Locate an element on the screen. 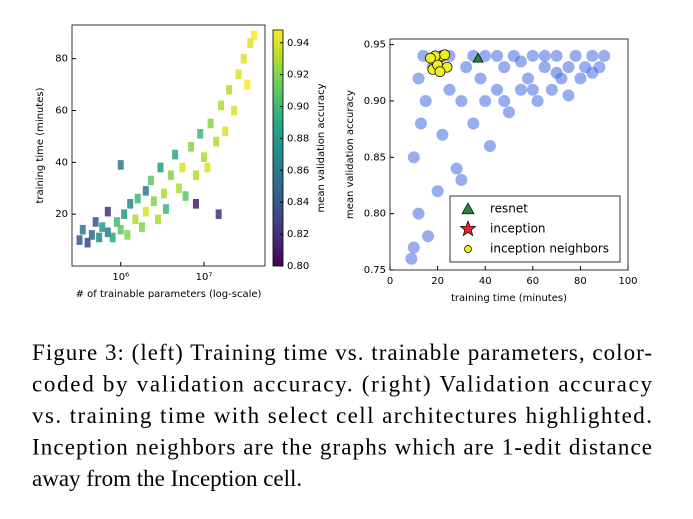 This screenshot has height=519, width=693. x-tick-label: 10⁶ is located at coordinates (120, 277).